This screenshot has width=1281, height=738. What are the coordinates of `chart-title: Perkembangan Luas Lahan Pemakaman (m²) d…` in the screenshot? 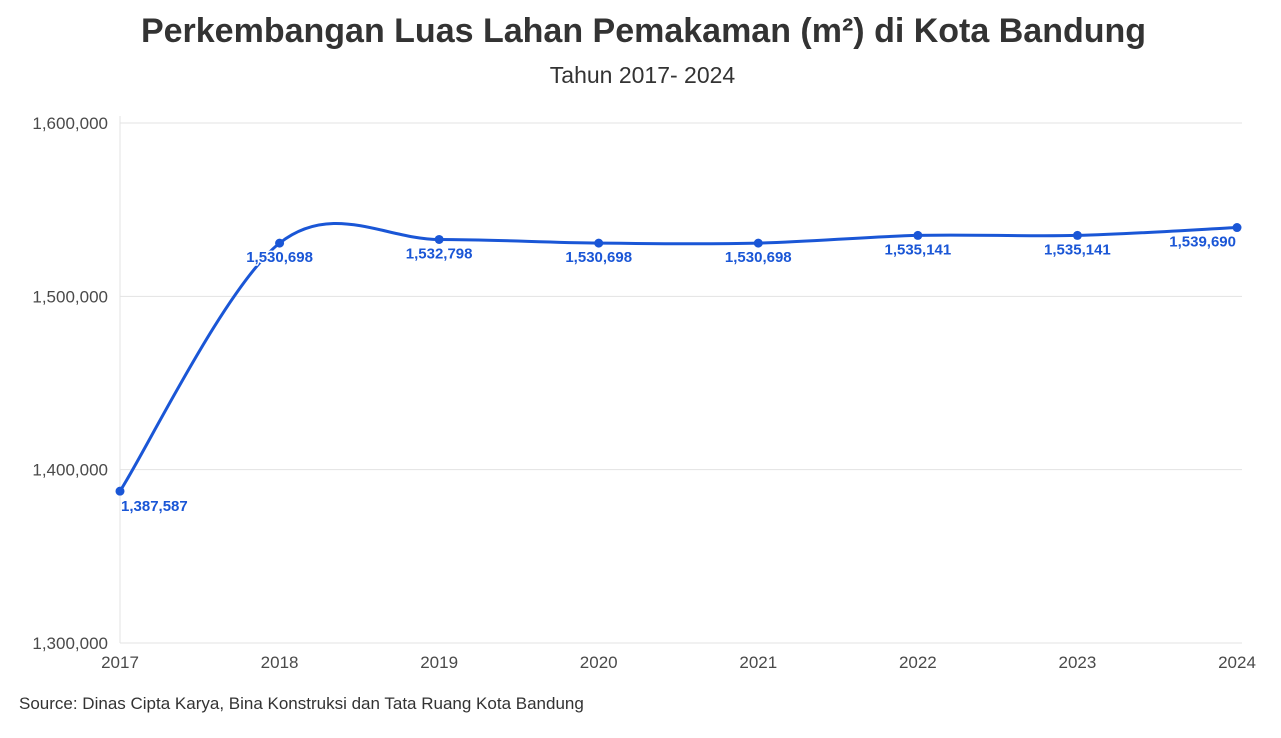 It's located at (643, 31).